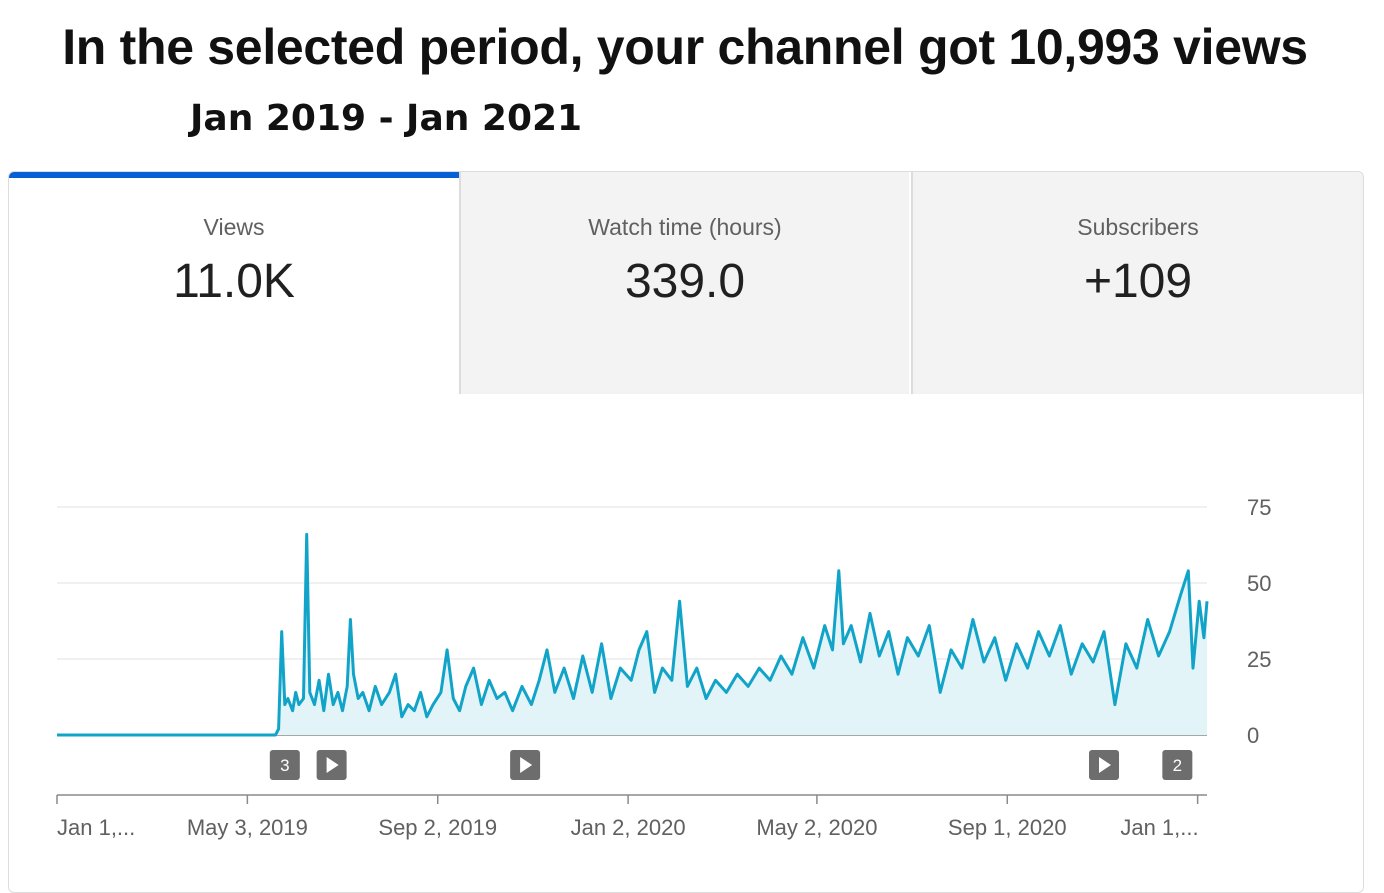 The image size is (1384, 893). Describe the element at coordinates (1007, 827) in the screenshot. I see `x-tick-label: Sep 1, 2020` at that location.